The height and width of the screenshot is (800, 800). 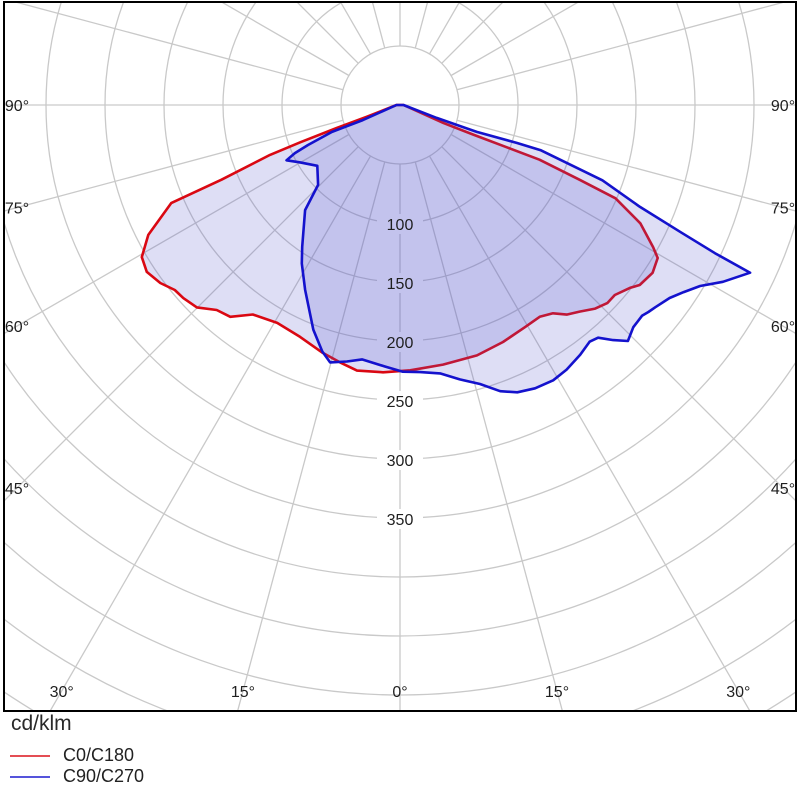 What do you see at coordinates (400, 343) in the screenshot?
I see `grid-label: 200` at bounding box center [400, 343].